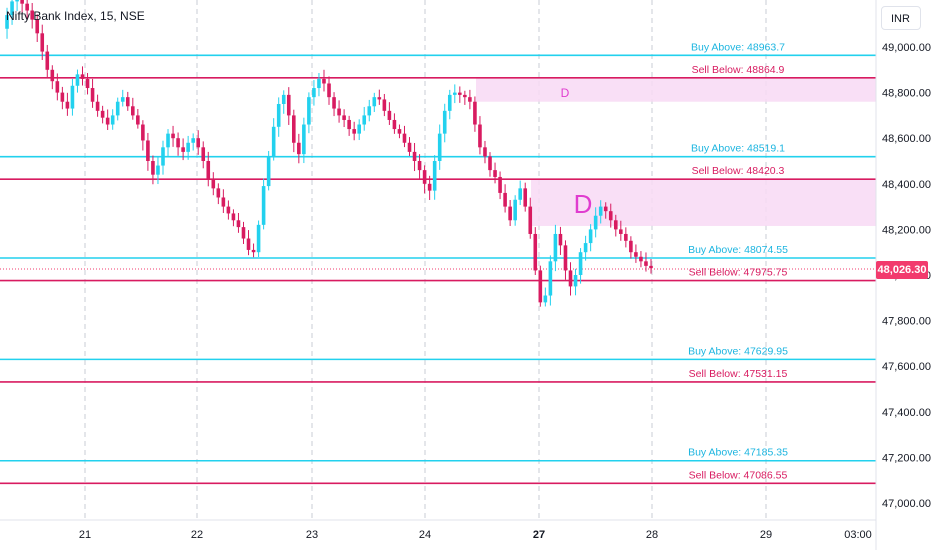 This screenshot has width=932, height=550. Describe the element at coordinates (738, 374) in the screenshot. I see `sell-level-label: Sell Below: 47531.15` at that location.